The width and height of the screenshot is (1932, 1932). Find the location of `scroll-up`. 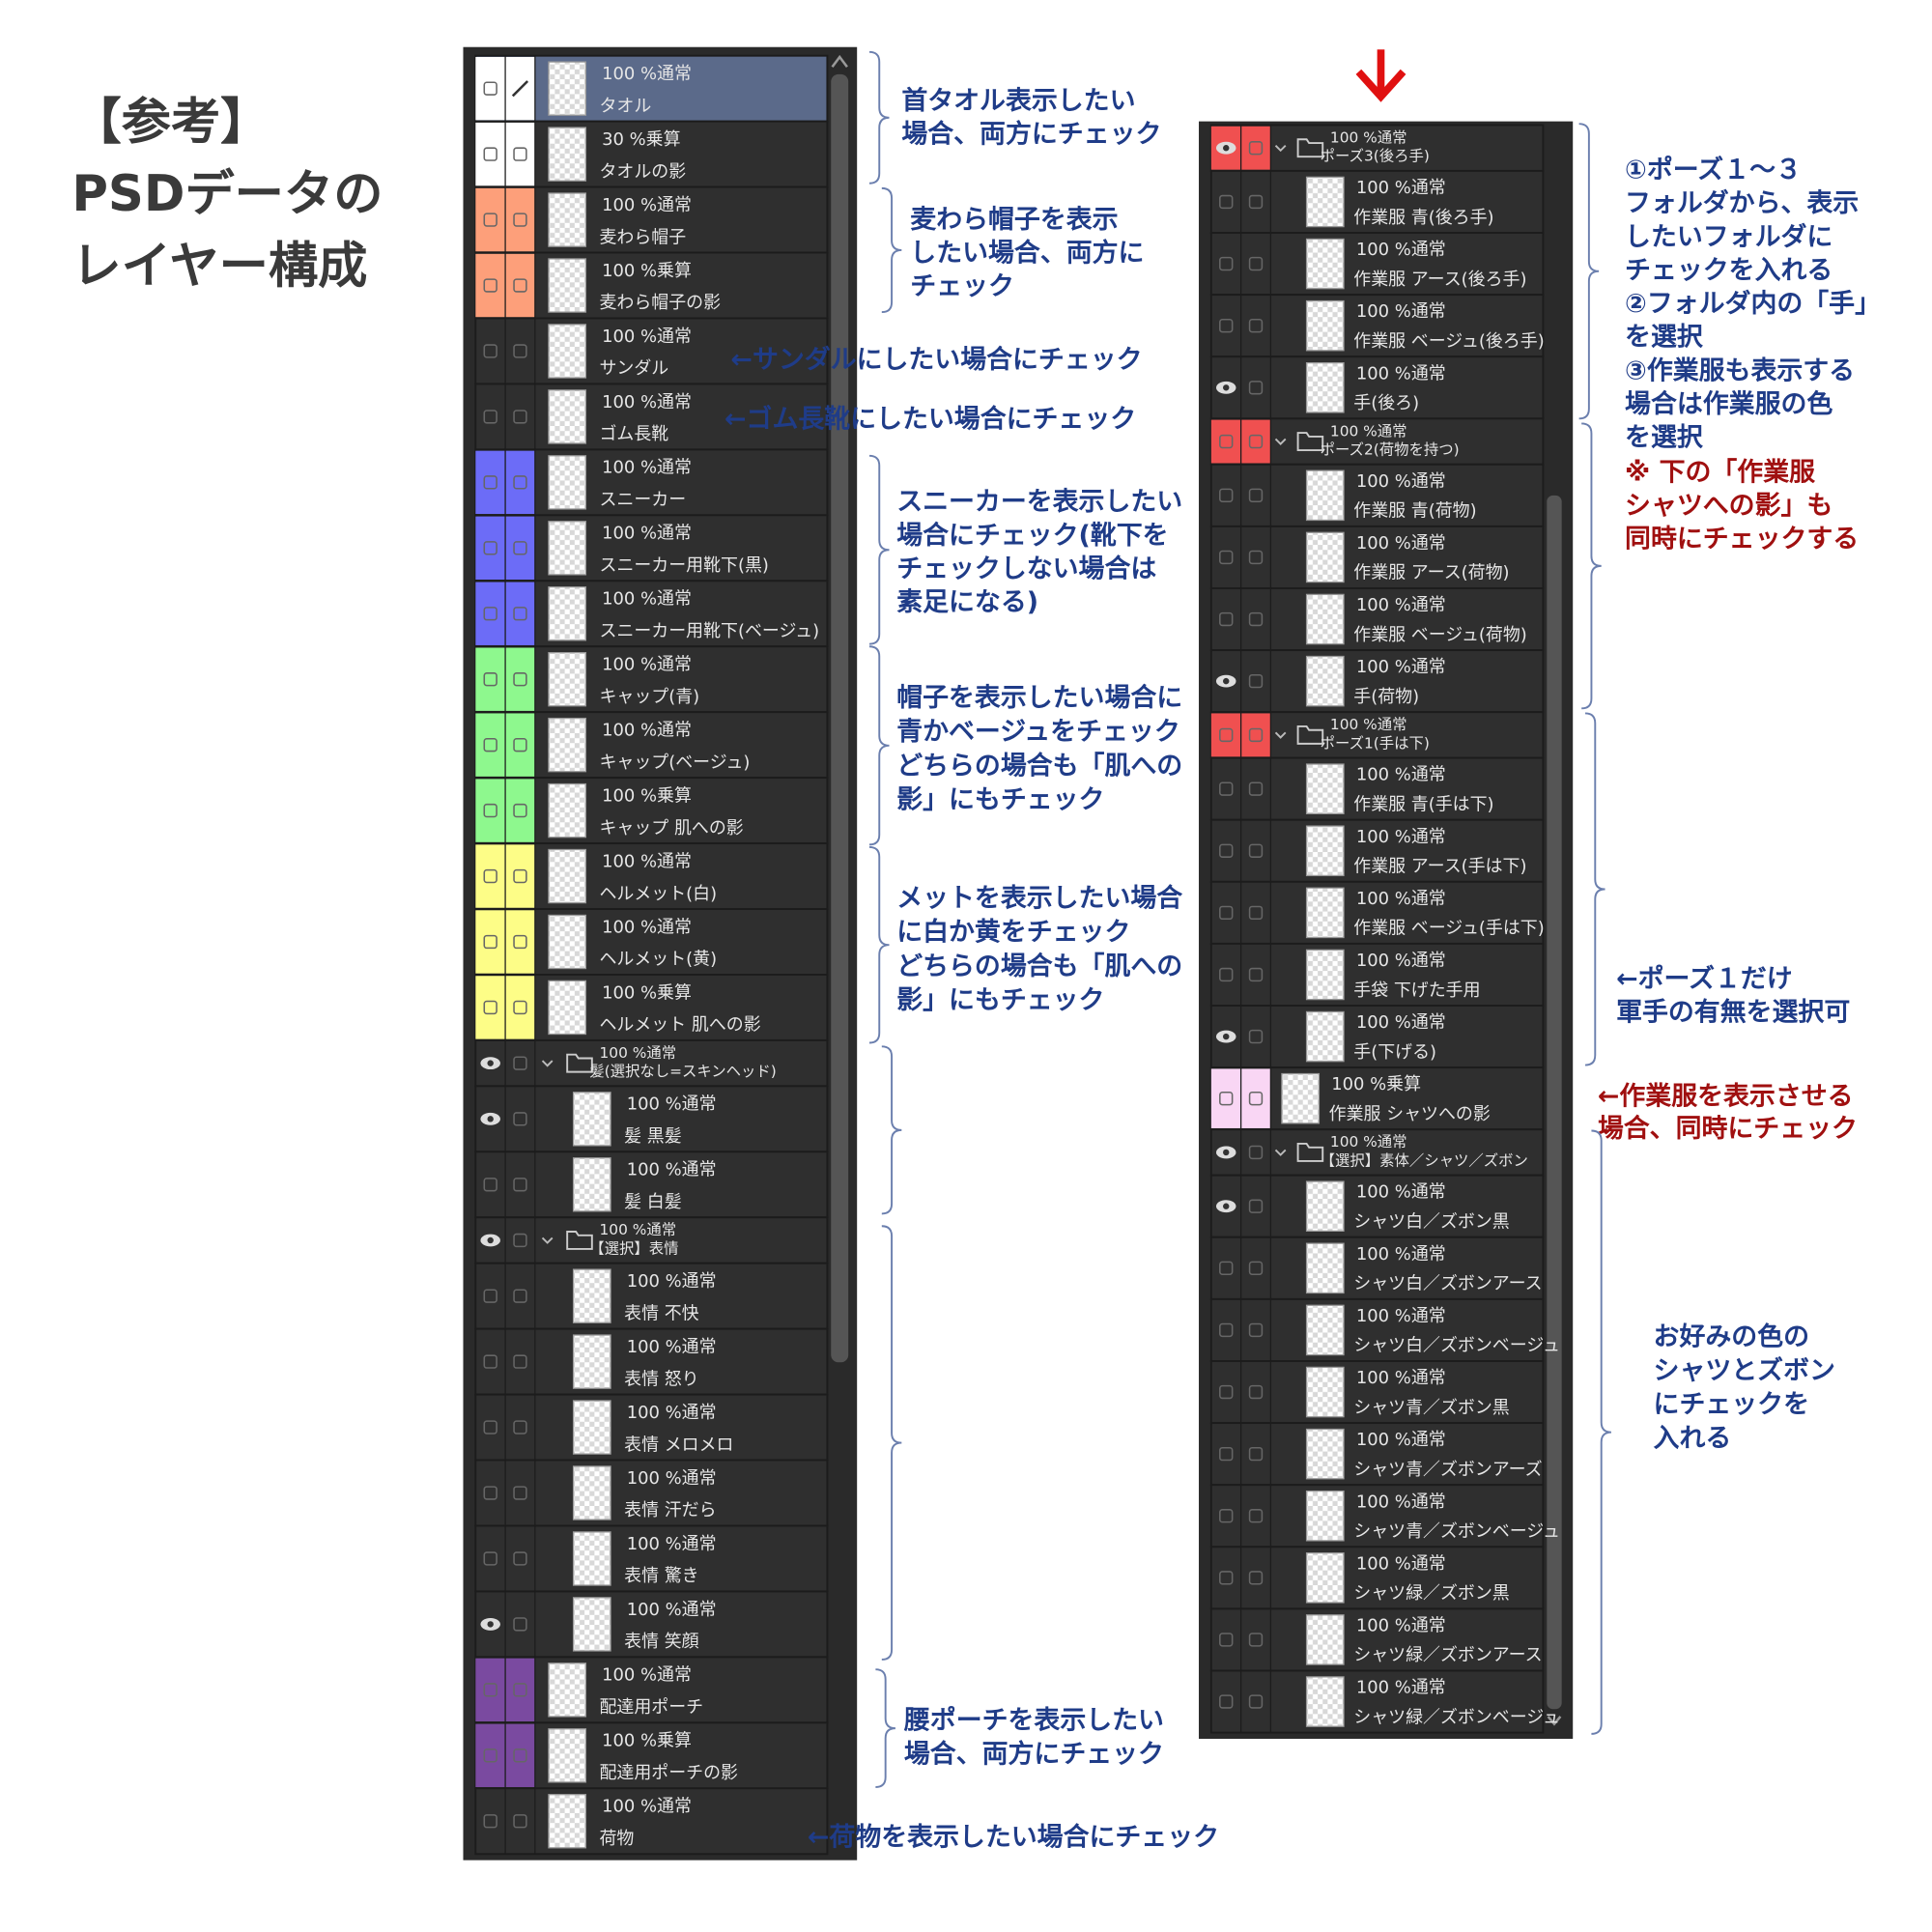

scroll-up is located at coordinates (839, 61).